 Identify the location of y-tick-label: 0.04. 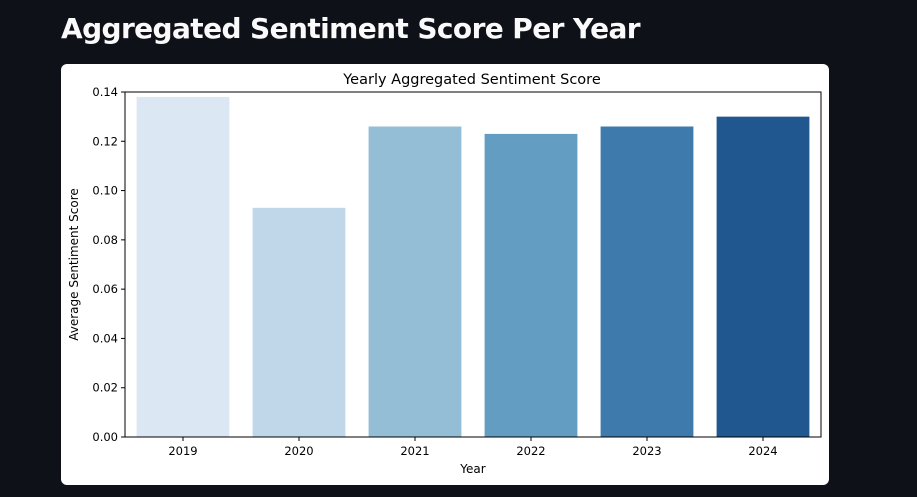
(105, 338).